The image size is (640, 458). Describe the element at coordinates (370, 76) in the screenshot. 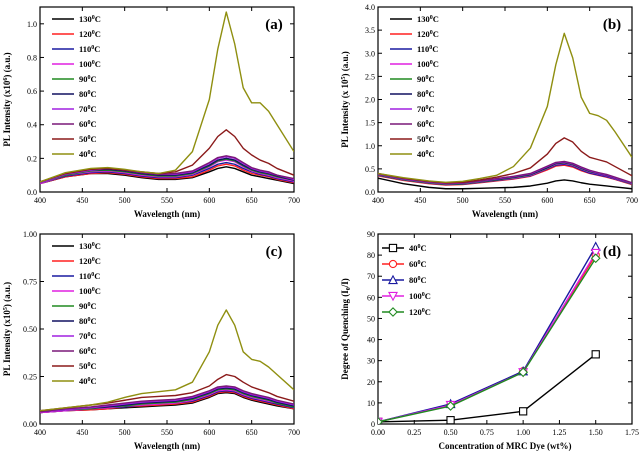

I see `y-tick-label: 2.5` at that location.